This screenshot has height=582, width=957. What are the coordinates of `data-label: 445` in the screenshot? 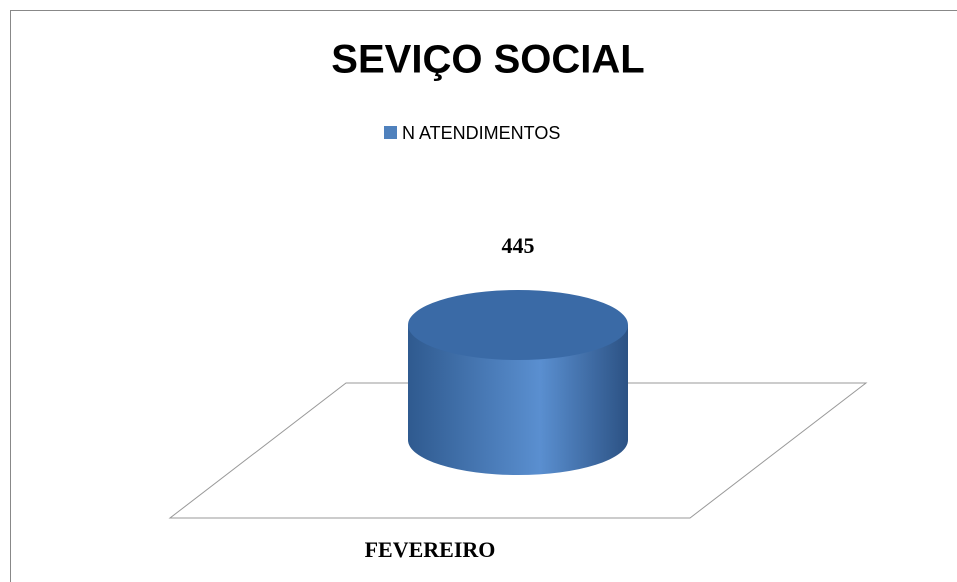 It's located at (518, 245).